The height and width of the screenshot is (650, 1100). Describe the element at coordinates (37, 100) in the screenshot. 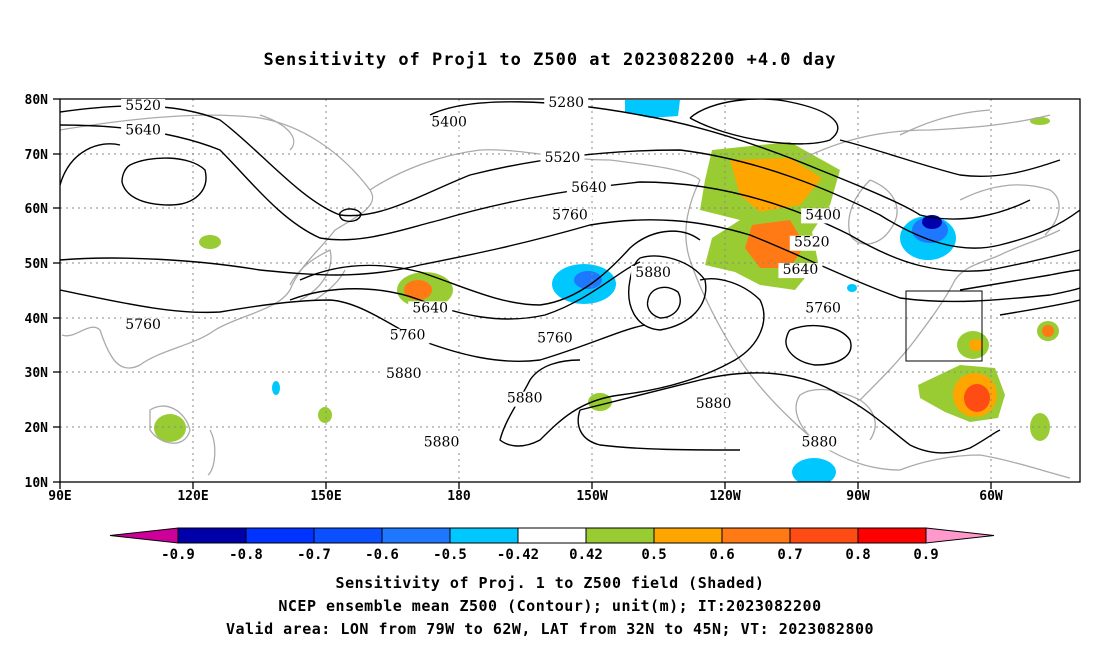

I see `lat-label: 80N` at that location.